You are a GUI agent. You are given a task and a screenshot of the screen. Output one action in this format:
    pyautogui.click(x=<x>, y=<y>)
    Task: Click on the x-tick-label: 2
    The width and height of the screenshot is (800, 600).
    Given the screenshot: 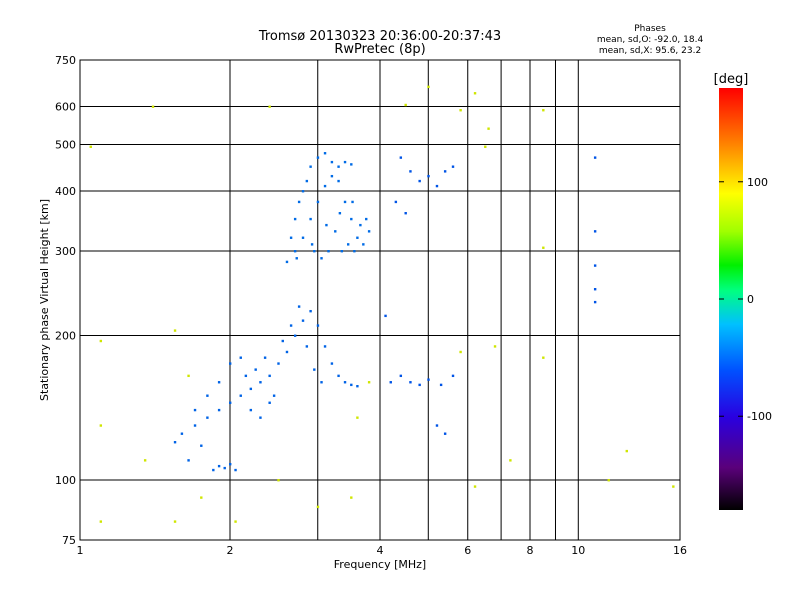 What is the action you would take?
    pyautogui.click(x=230, y=550)
    